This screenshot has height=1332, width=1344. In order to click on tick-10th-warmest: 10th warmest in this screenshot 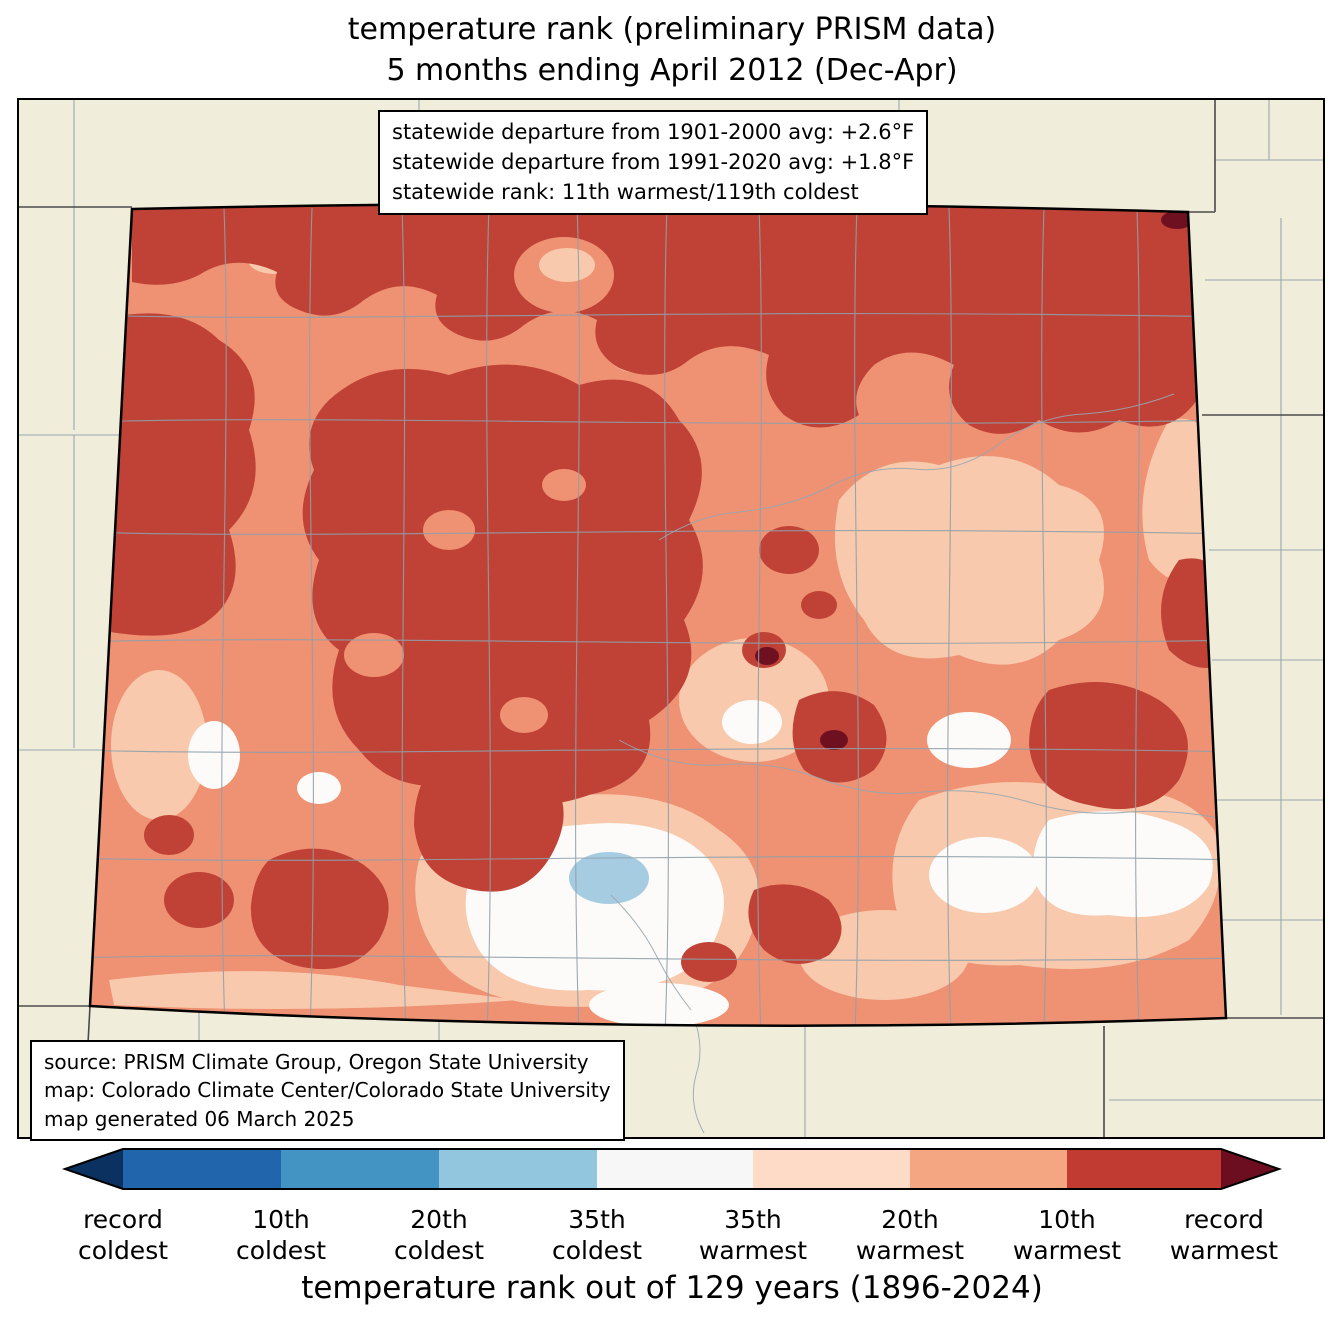, I will do `click(1067, 1235)`.